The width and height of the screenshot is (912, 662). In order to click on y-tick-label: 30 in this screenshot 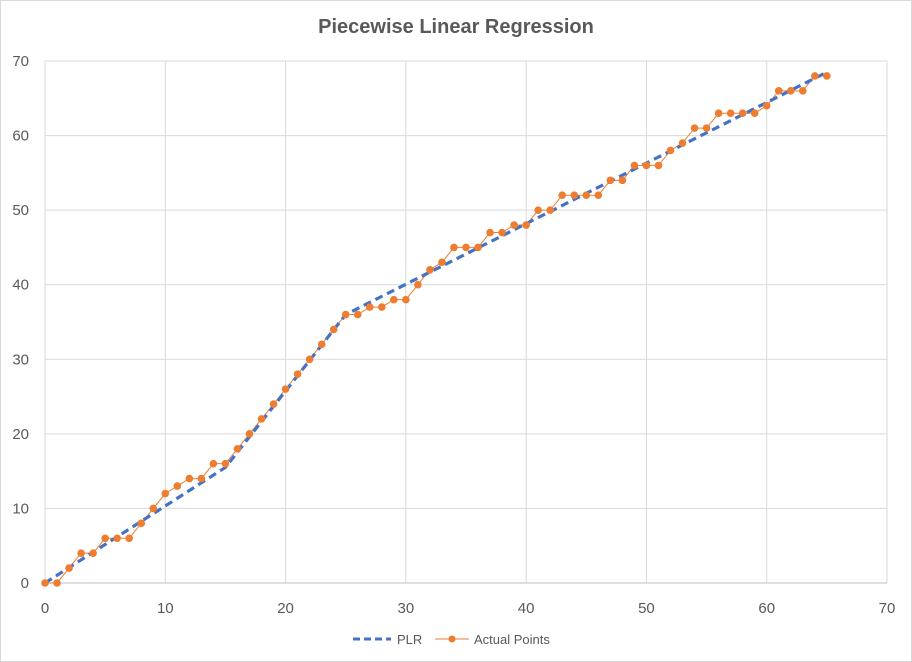, I will do `click(20, 359)`.